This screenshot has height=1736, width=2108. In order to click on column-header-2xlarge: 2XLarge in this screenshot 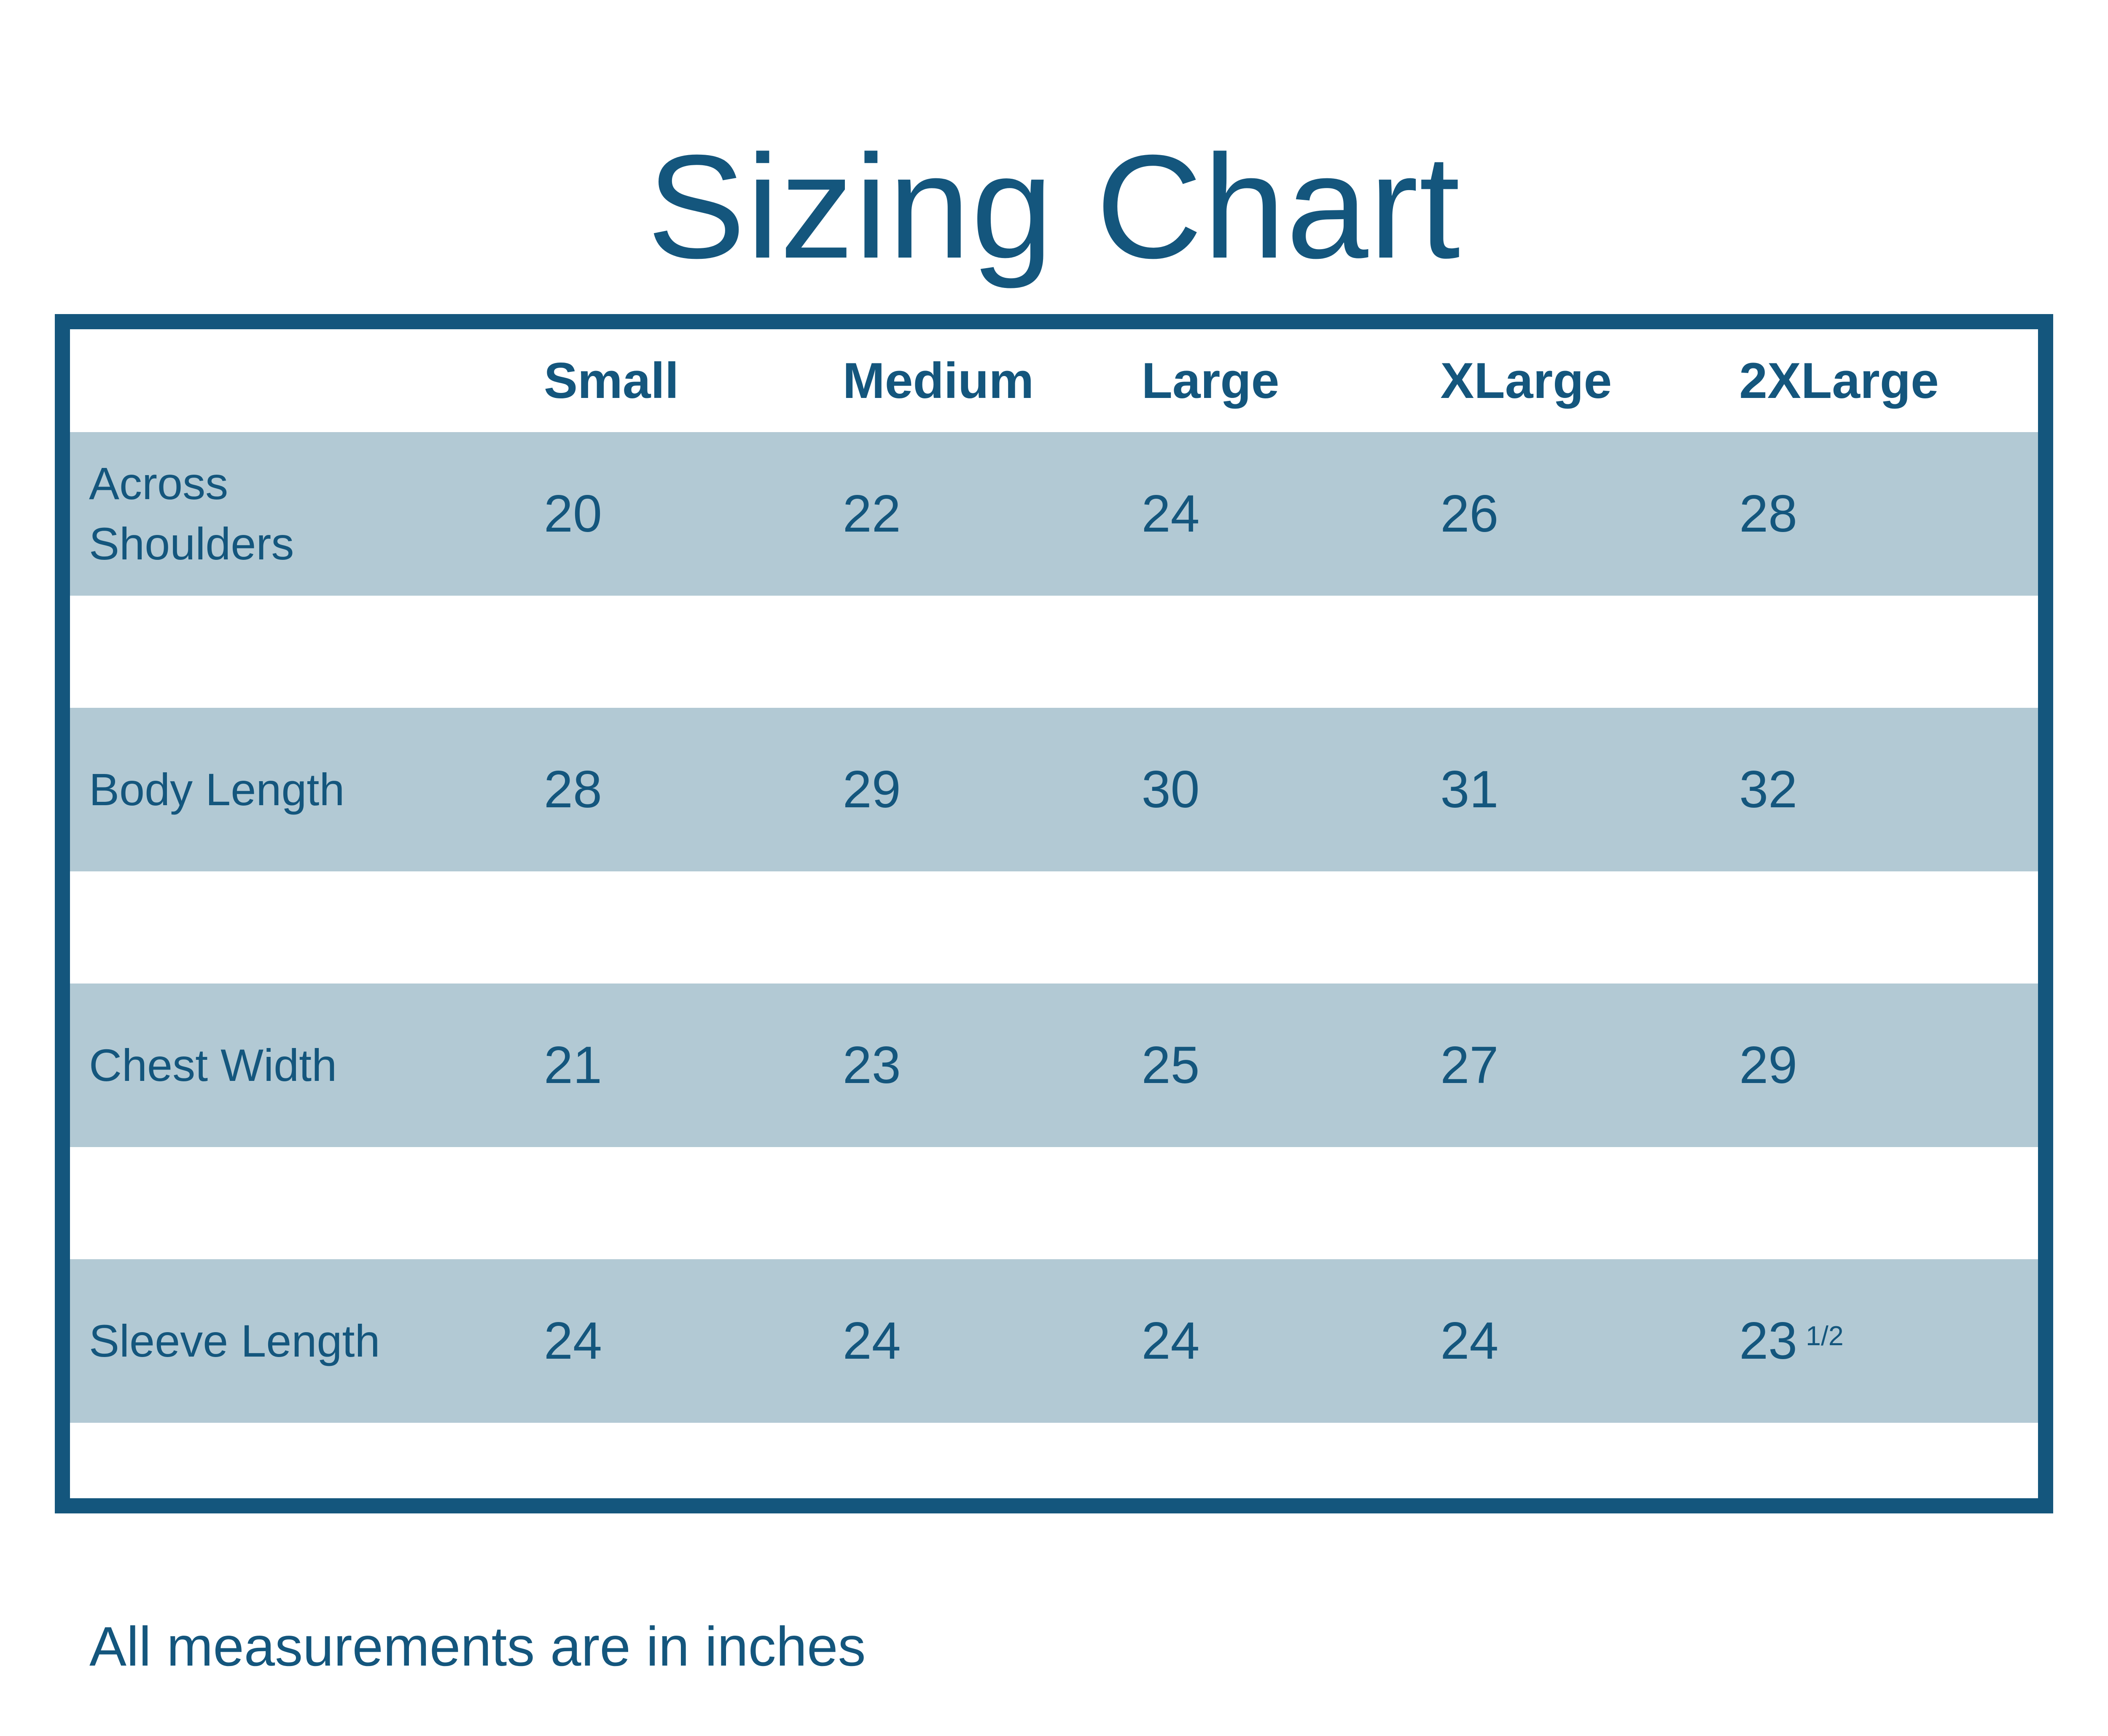, I will do `click(1839, 380)`.